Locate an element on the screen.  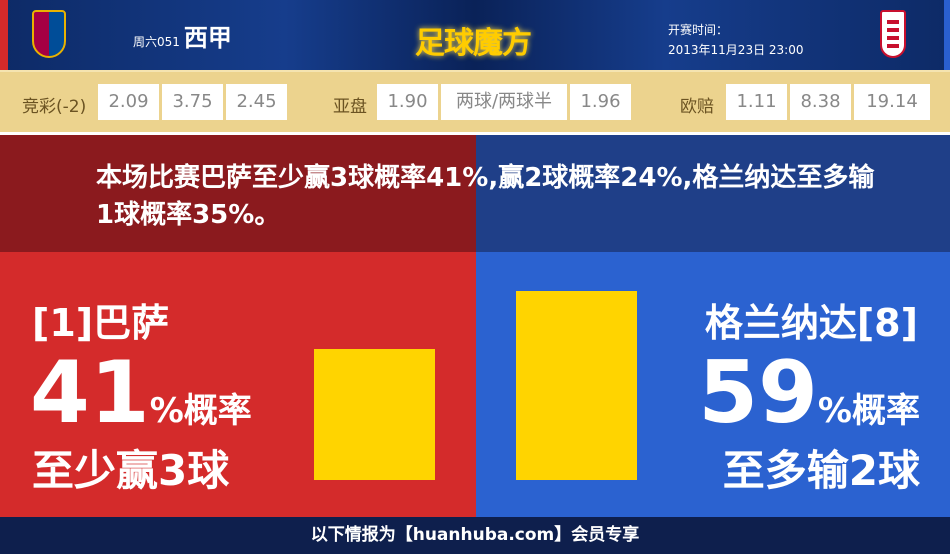
home-percent-suffix: %概率 is located at coordinates (200, 411).